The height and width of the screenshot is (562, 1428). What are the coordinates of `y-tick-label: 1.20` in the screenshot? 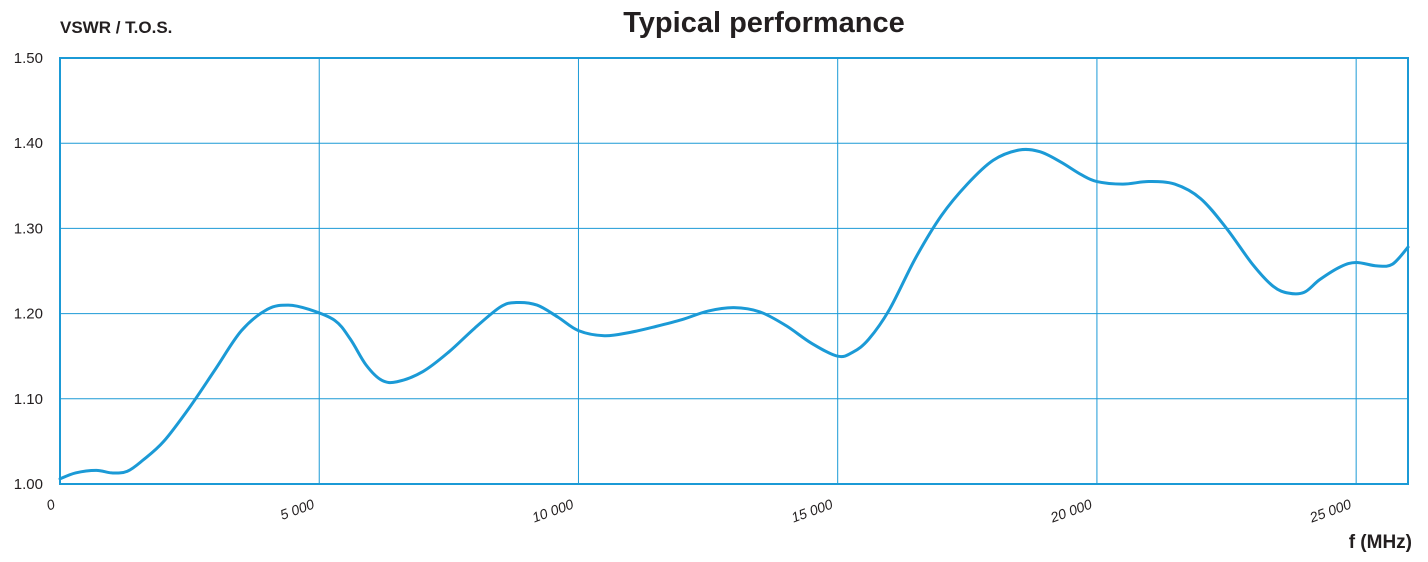 It's located at (28, 314).